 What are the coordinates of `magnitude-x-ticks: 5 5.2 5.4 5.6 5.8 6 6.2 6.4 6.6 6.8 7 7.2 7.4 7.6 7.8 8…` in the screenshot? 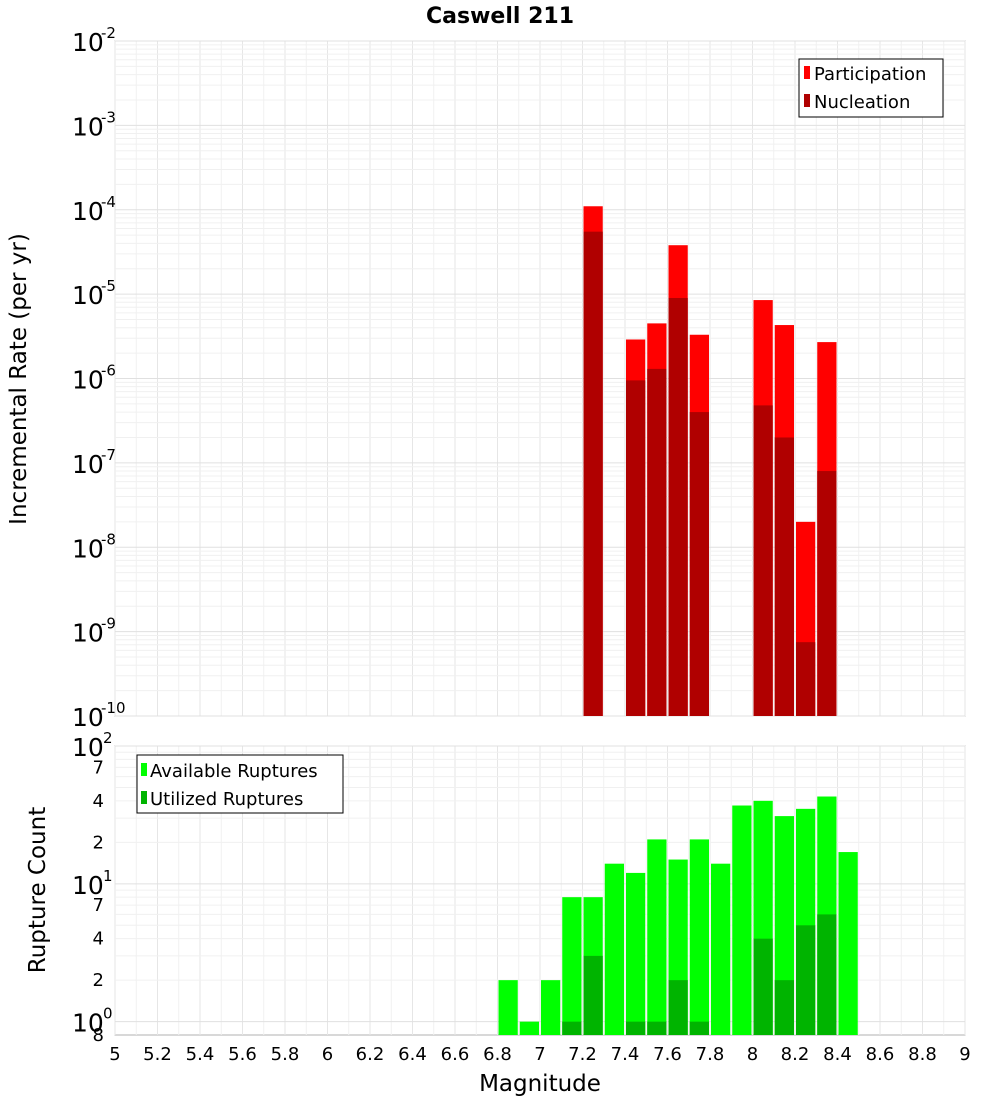 It's located at (539, 1054).